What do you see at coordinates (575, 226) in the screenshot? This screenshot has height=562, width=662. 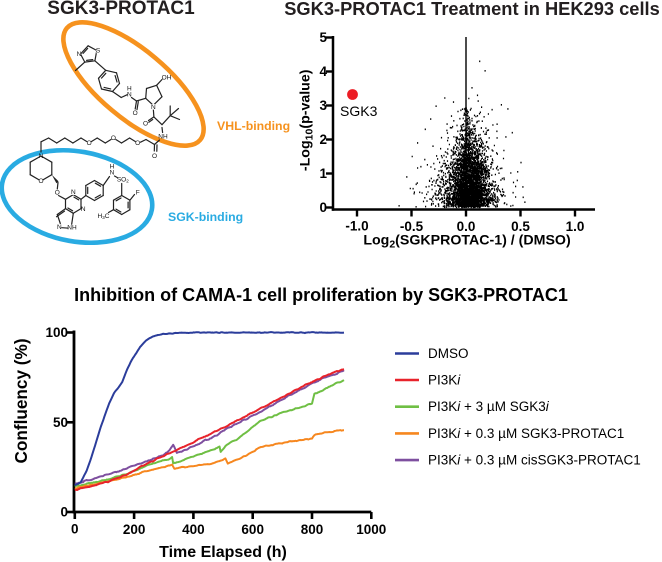 I see `svg-text: 1.0` at bounding box center [575, 226].